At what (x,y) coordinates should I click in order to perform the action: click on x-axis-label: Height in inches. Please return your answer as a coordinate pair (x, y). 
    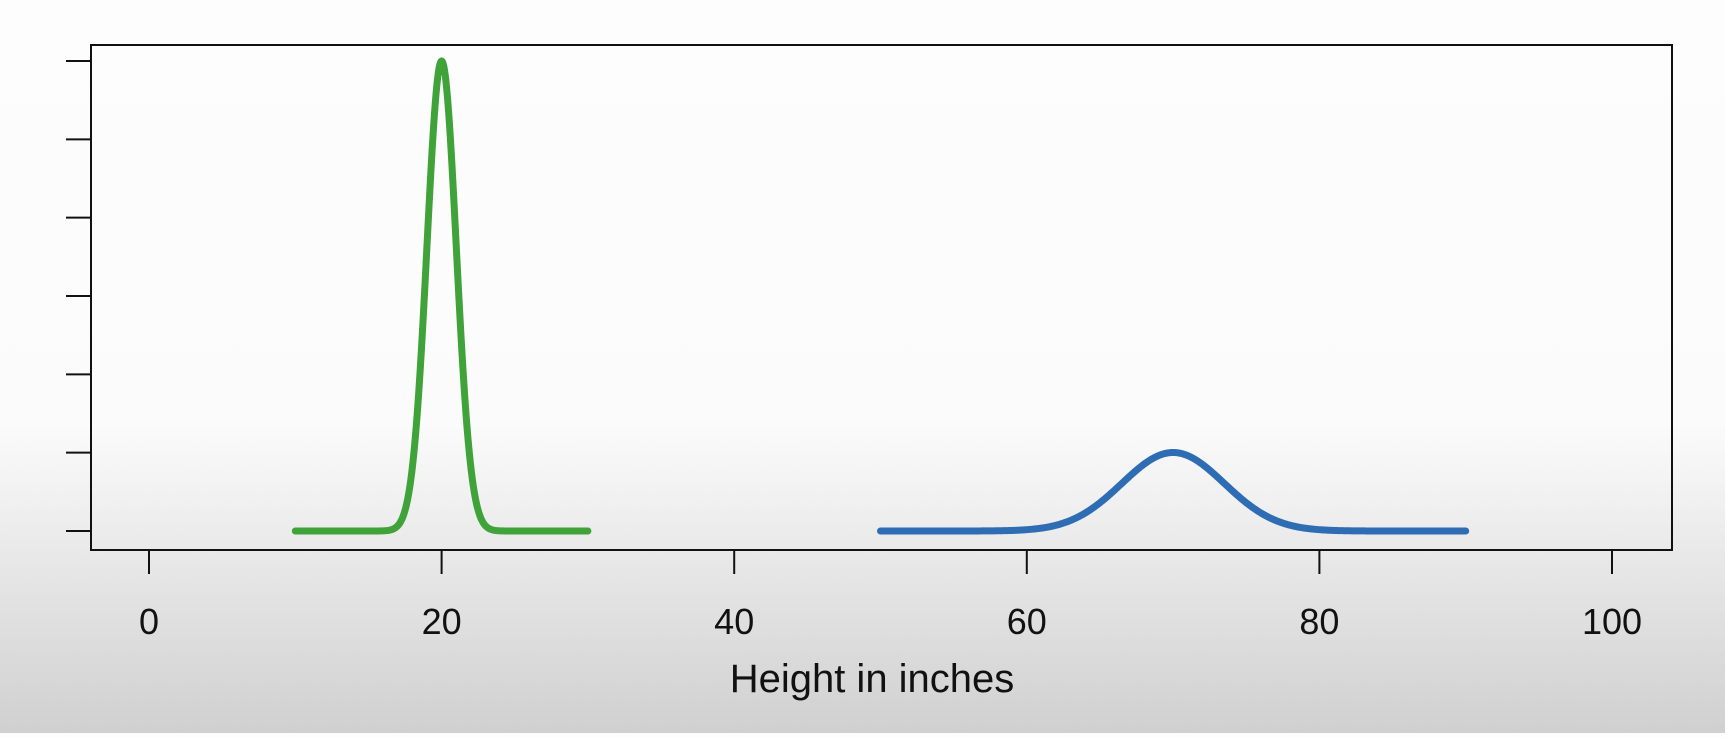
    Looking at the image, I should click on (872, 679).